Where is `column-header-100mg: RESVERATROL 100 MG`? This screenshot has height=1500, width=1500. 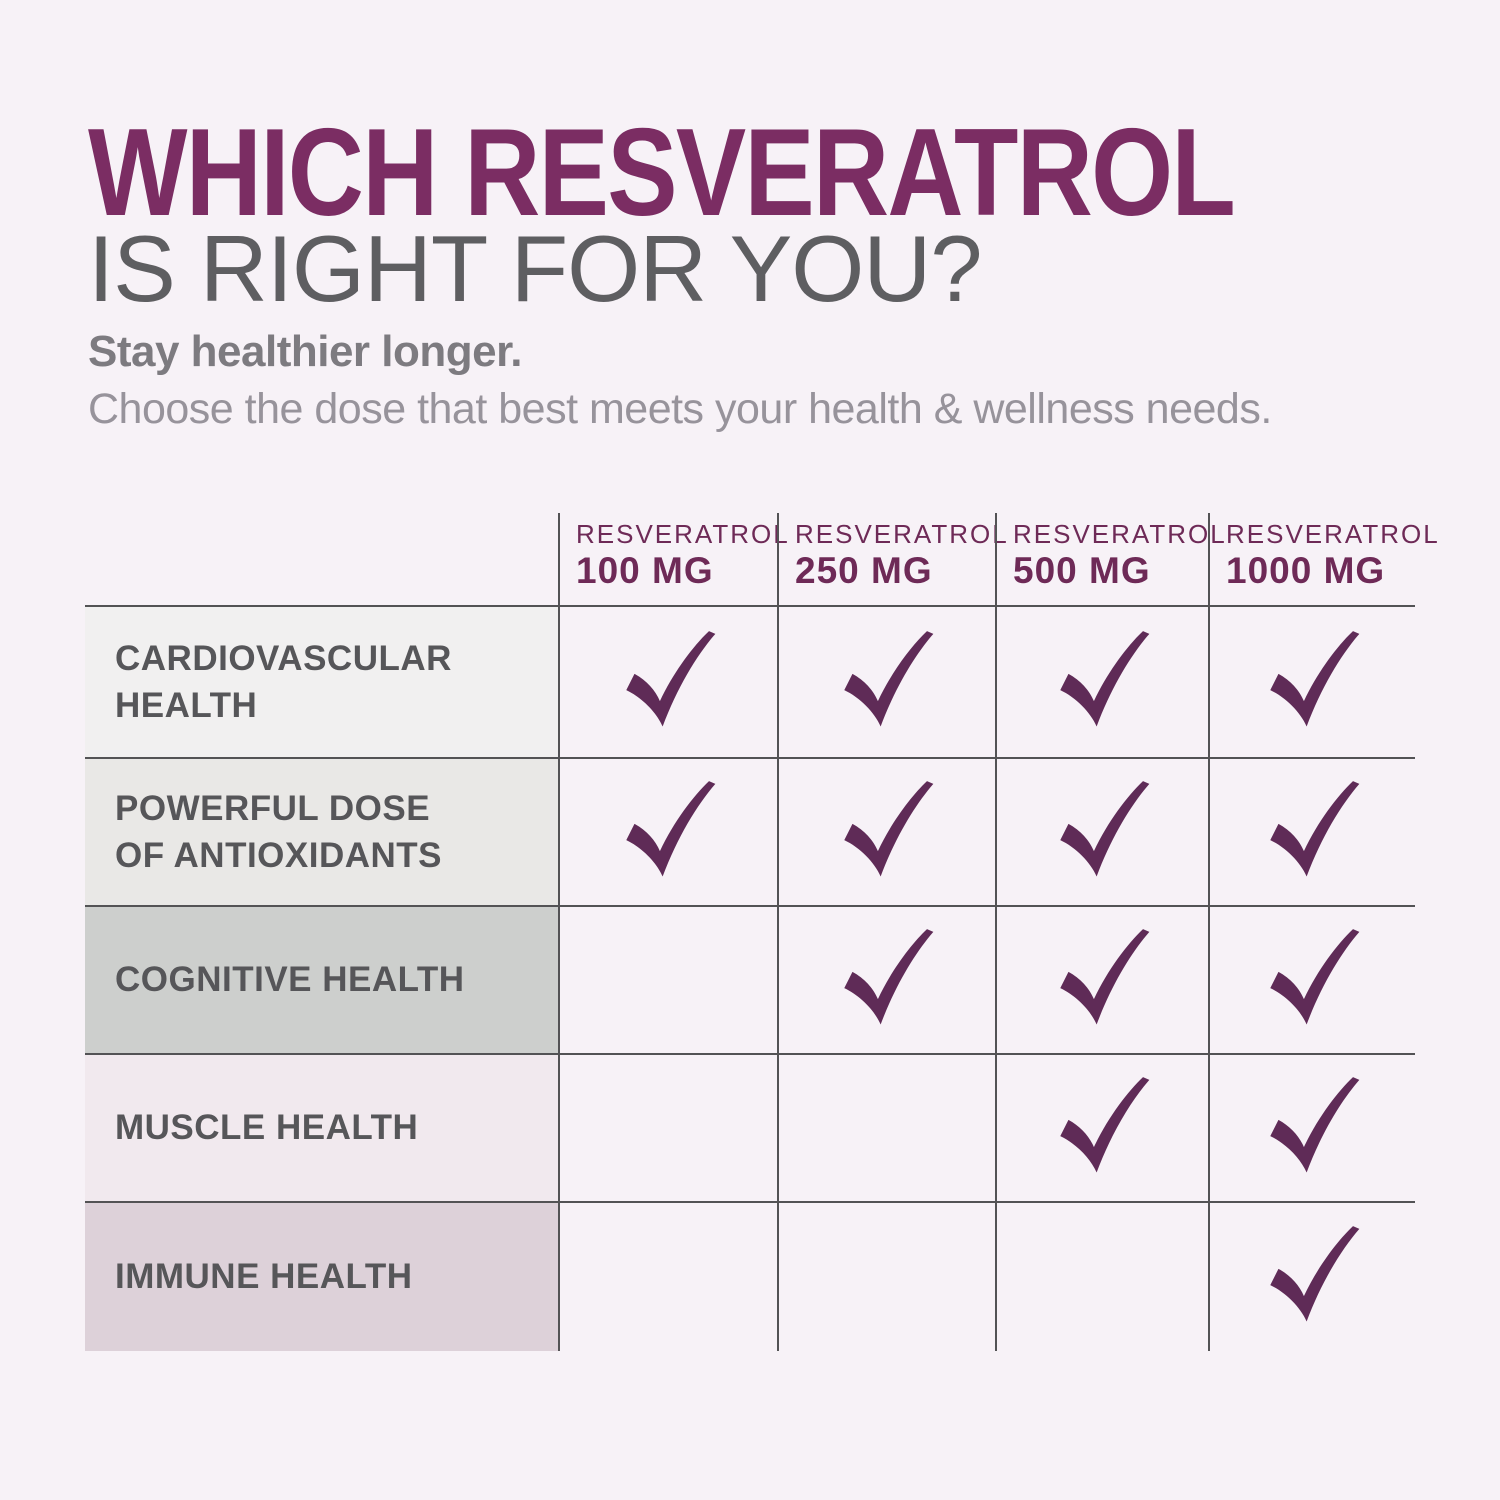
column-header-100mg: RESVERATROL 100 MG is located at coordinates (674, 559).